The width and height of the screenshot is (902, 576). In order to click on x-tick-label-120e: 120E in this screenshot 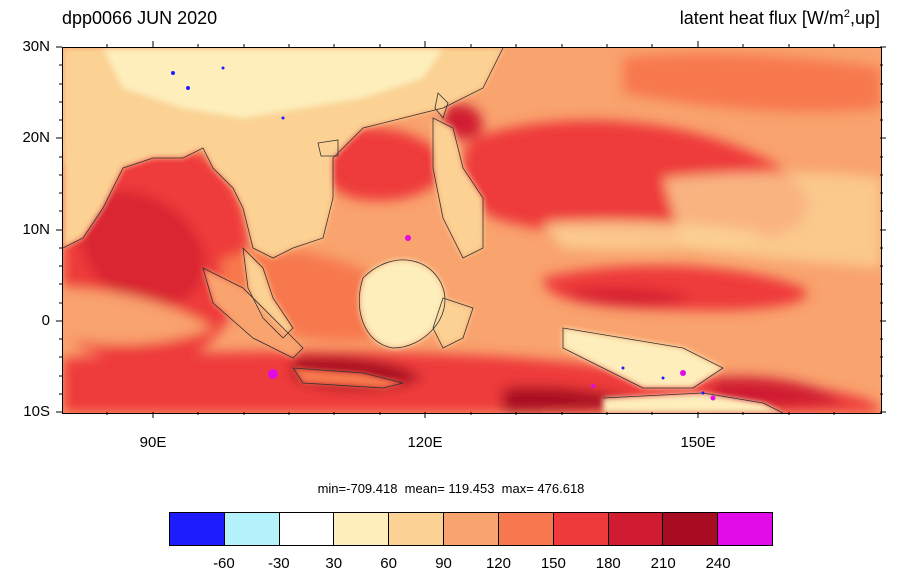, I will do `click(425, 442)`.